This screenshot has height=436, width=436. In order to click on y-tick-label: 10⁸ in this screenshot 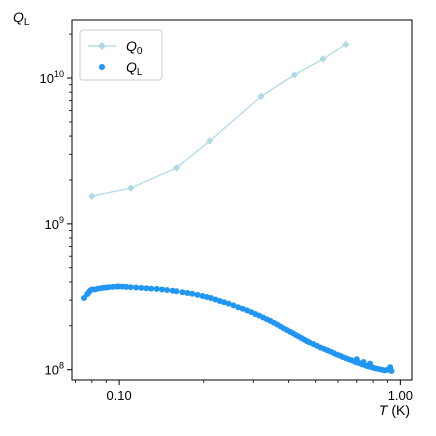, I will do `click(54, 369)`.